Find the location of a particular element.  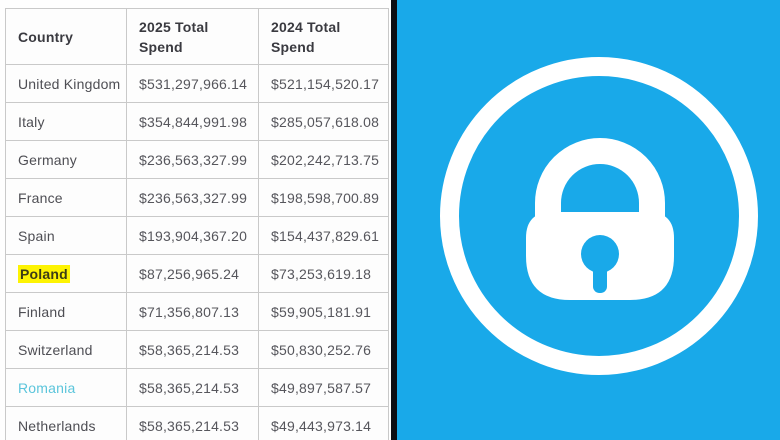

country-cell: Netherlands is located at coordinates (66, 423).